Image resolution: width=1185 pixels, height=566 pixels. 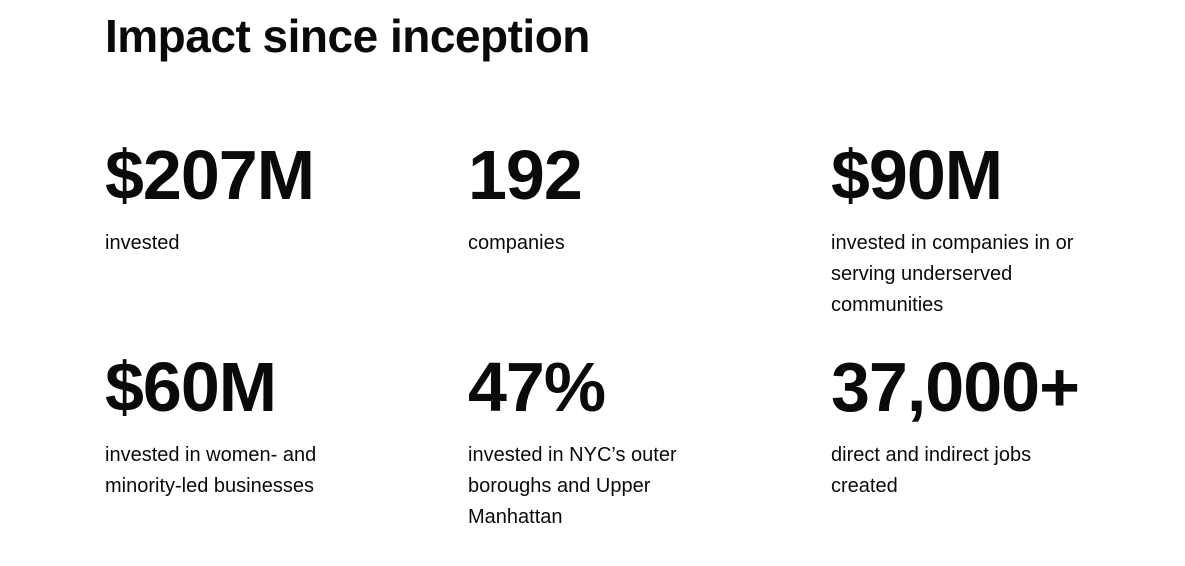 What do you see at coordinates (525, 175) in the screenshot?
I see `stat-value: 192` at bounding box center [525, 175].